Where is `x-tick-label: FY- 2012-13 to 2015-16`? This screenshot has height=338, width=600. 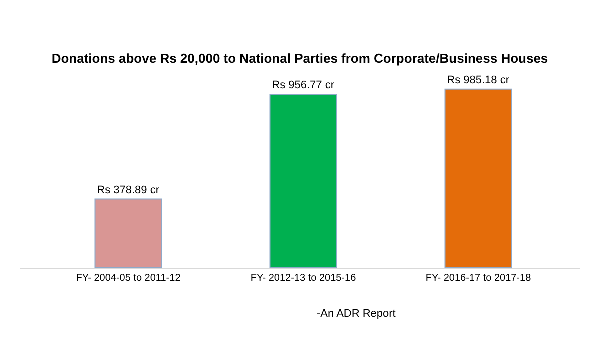 x-tick-label: FY- 2012-13 to 2015-16 is located at coordinates (303, 278).